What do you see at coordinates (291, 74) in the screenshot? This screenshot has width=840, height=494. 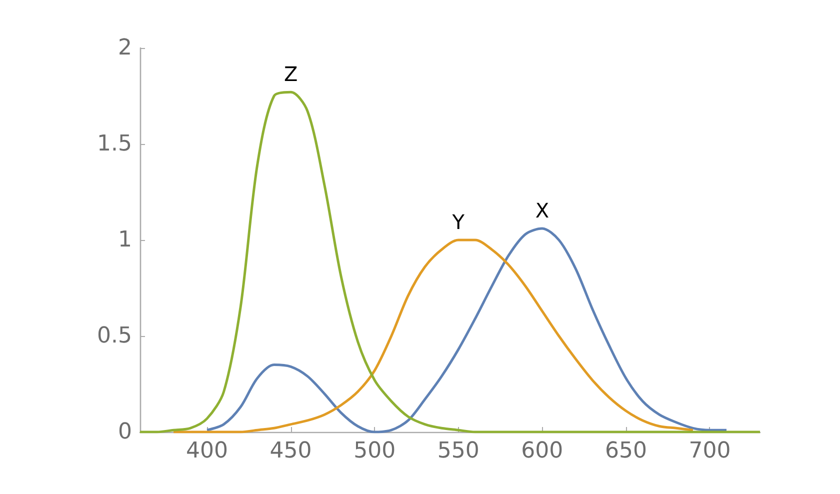 I see `series-label: Z` at bounding box center [291, 74].